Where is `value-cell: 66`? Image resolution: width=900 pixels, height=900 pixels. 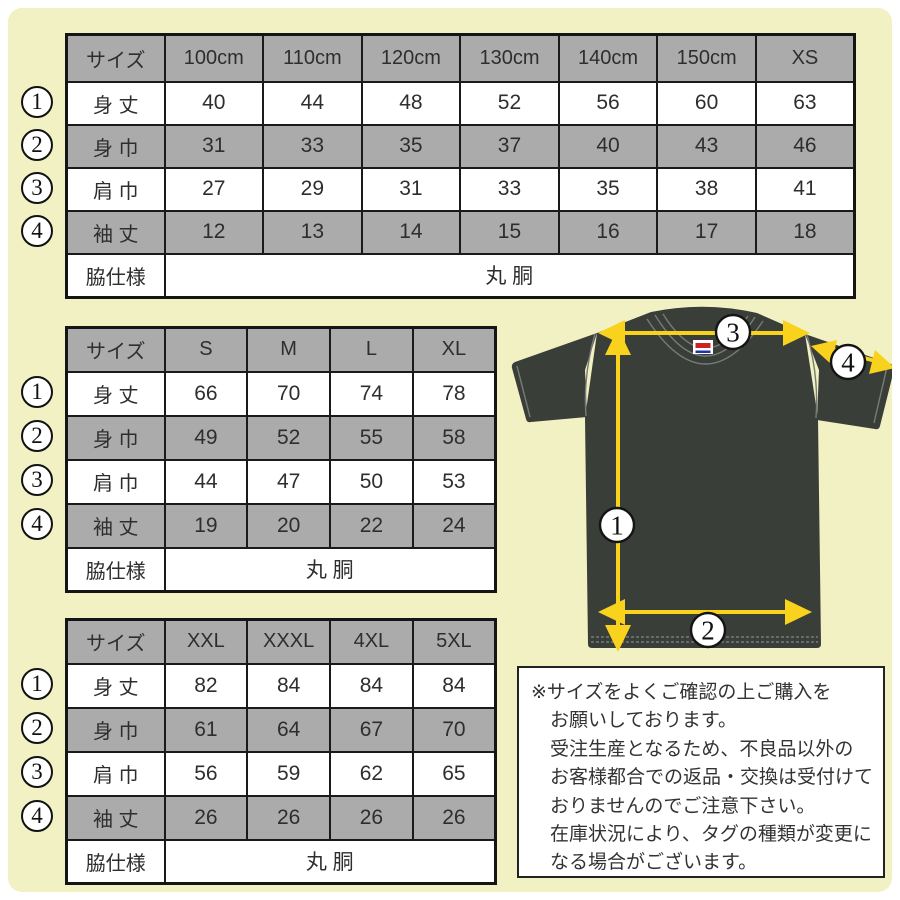 value-cell: 66 is located at coordinates (206, 393).